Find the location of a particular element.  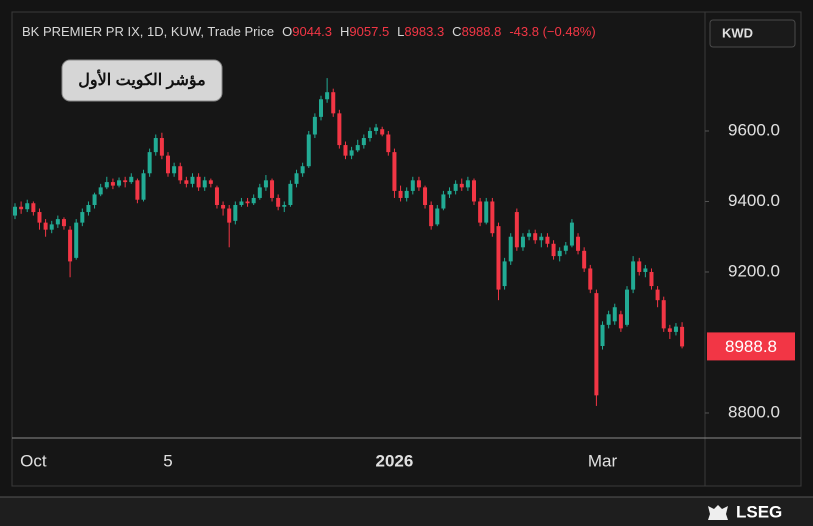

h-value: 9057.5 is located at coordinates (369, 31).